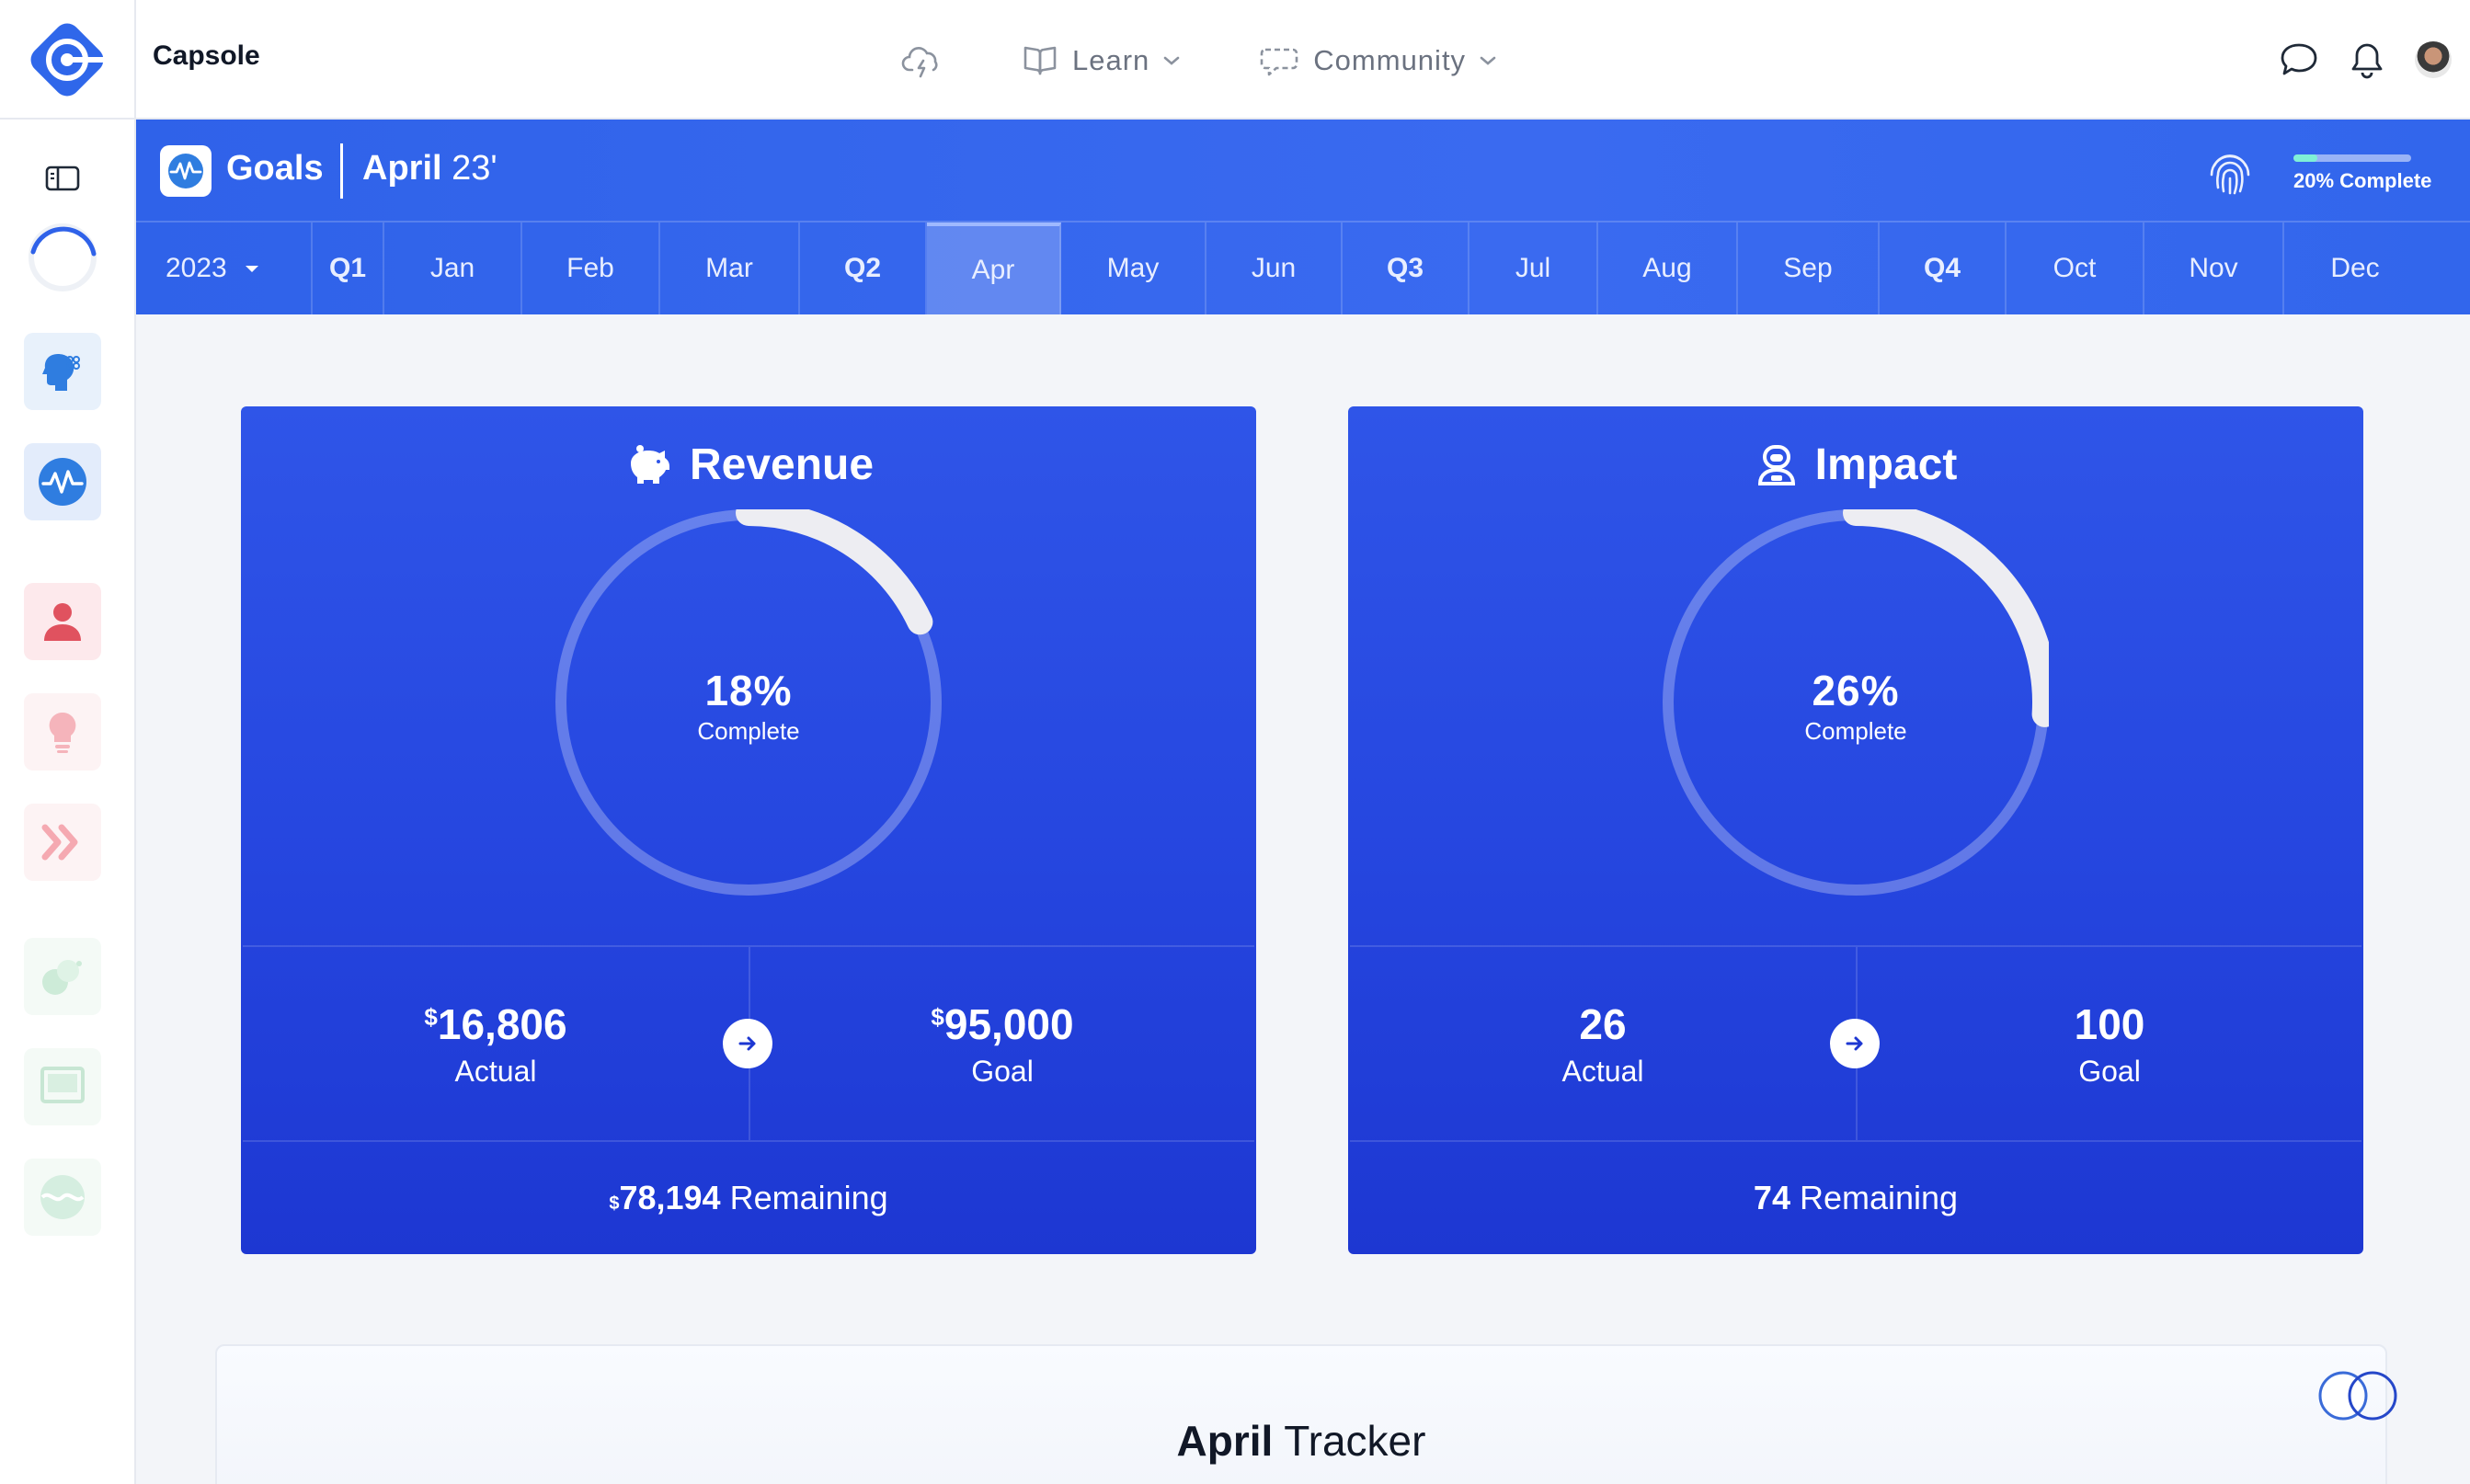 The height and width of the screenshot is (1484, 2470). I want to click on caret-down-icon, so click(251, 269).